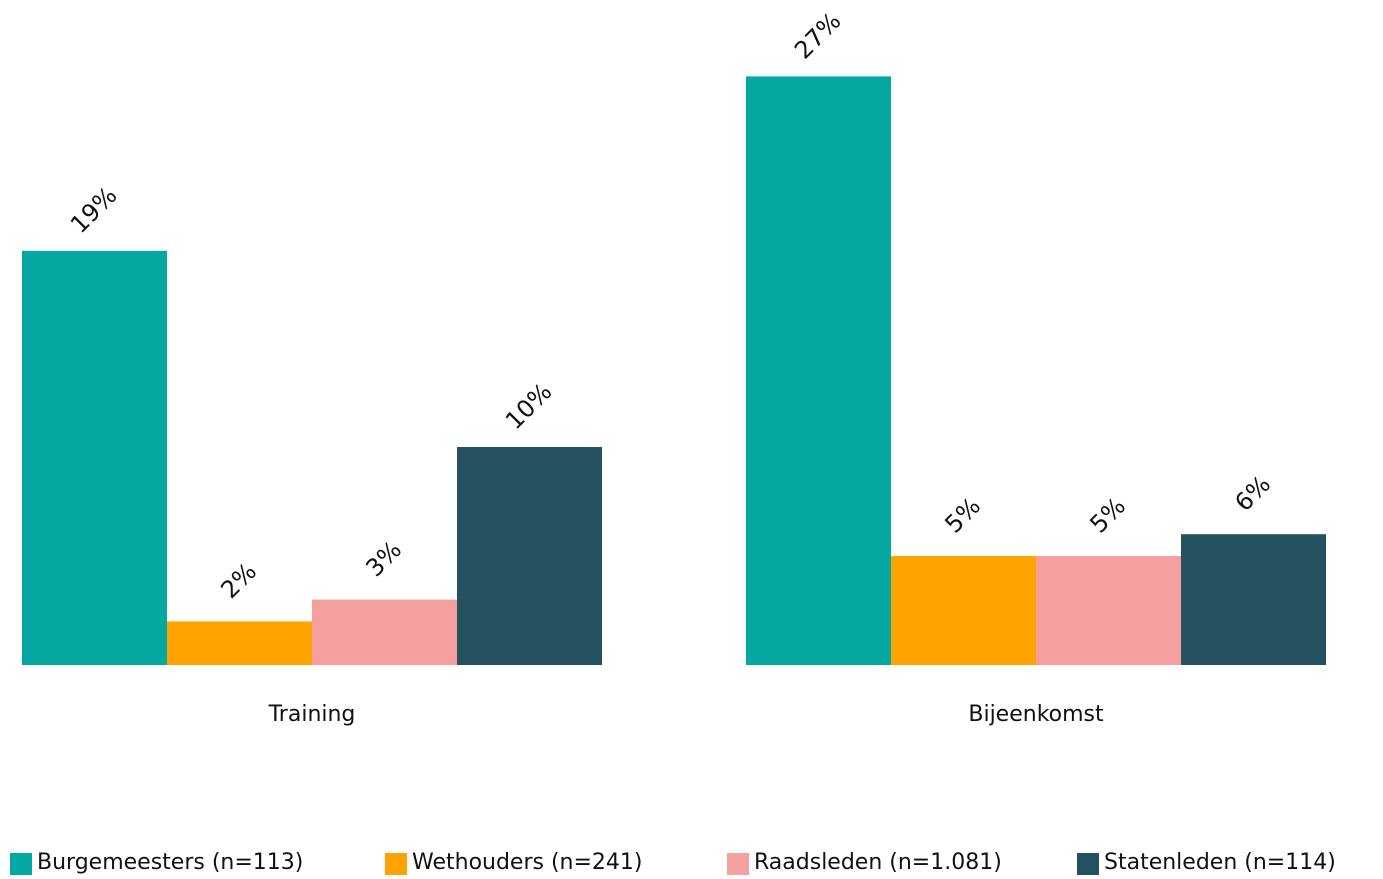 The height and width of the screenshot is (879, 1383). I want to click on category-label: Bijeenkomst, so click(1036, 714).